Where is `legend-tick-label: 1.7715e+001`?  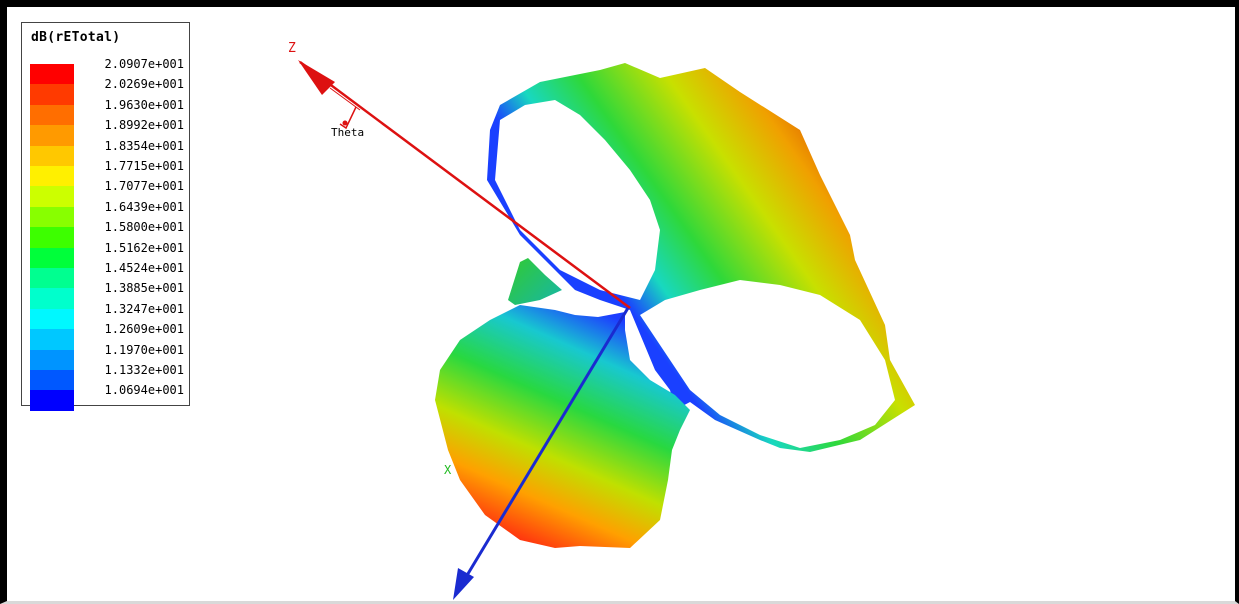 legend-tick-label: 1.7715e+001 is located at coordinates (132, 166).